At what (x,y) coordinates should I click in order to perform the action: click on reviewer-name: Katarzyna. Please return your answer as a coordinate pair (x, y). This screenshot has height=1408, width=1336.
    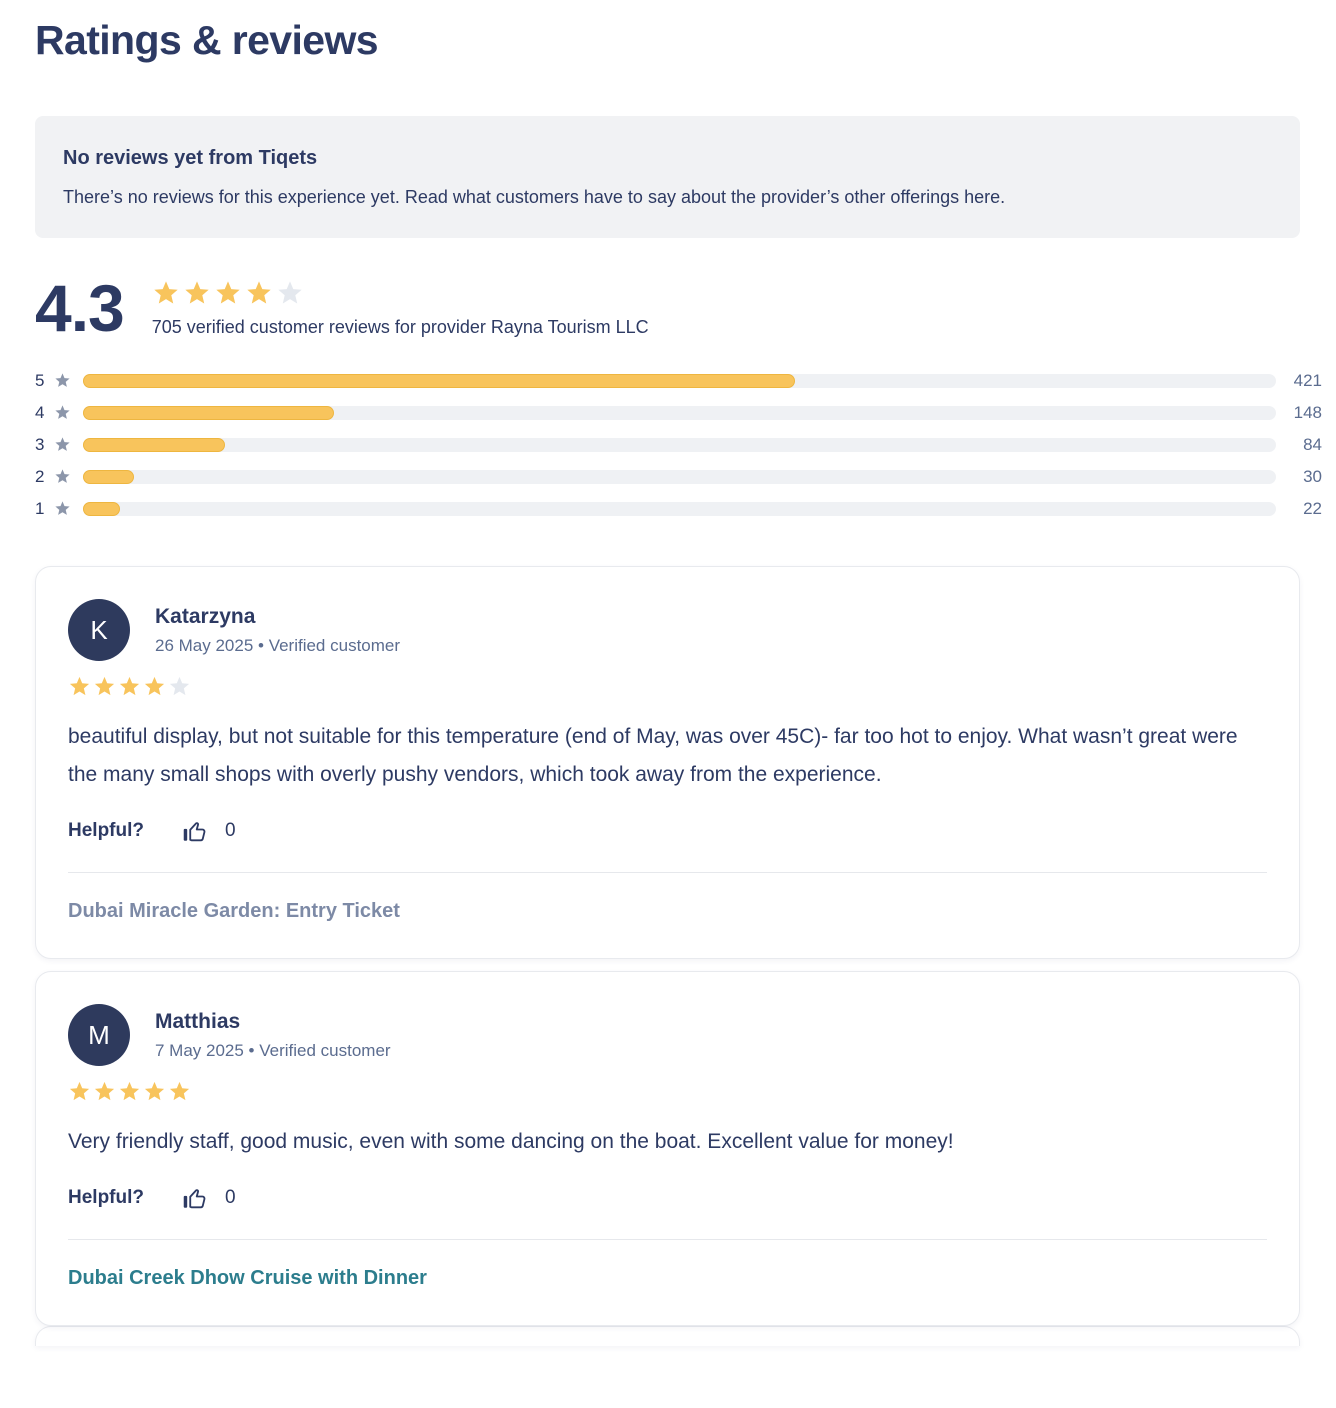
    Looking at the image, I should click on (205, 616).